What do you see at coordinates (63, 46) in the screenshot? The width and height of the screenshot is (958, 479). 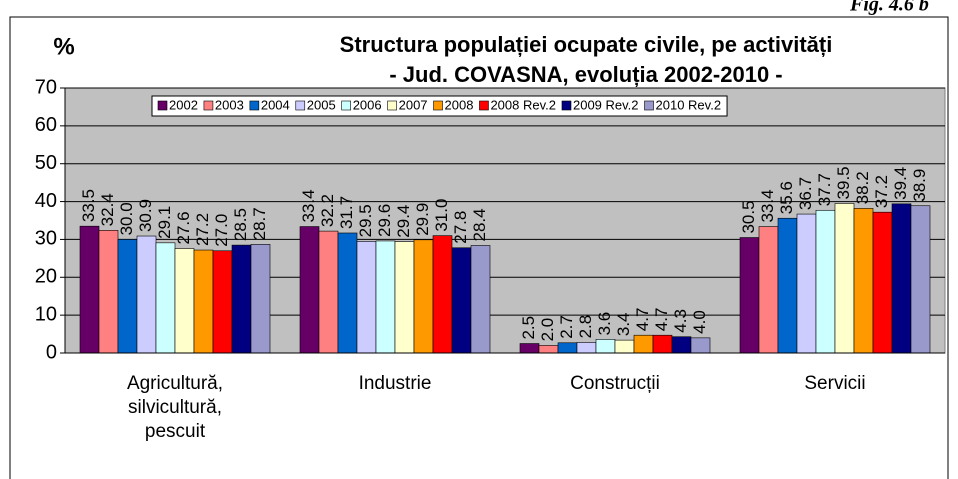 I see `y-axis-label: %` at bounding box center [63, 46].